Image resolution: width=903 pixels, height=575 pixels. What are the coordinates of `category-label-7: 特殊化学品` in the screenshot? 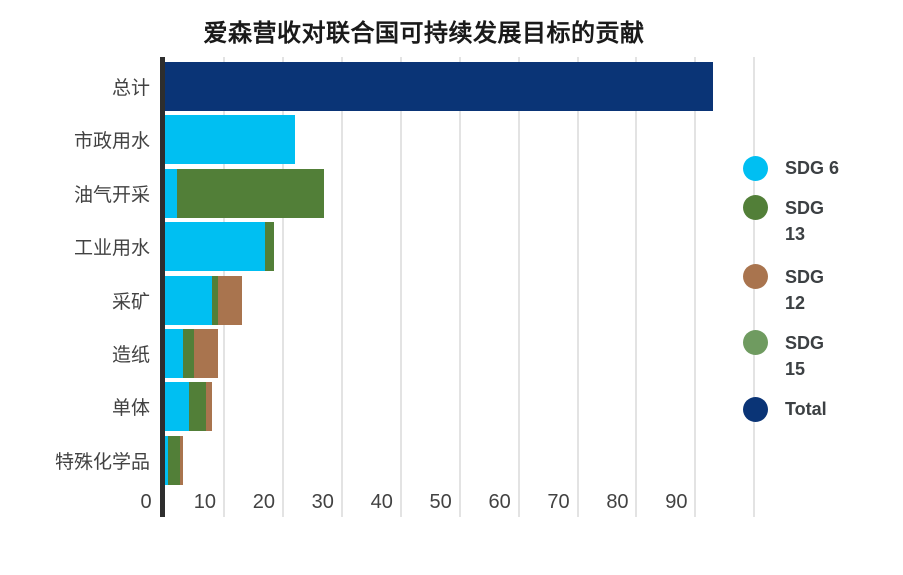 It's located at (102, 462).